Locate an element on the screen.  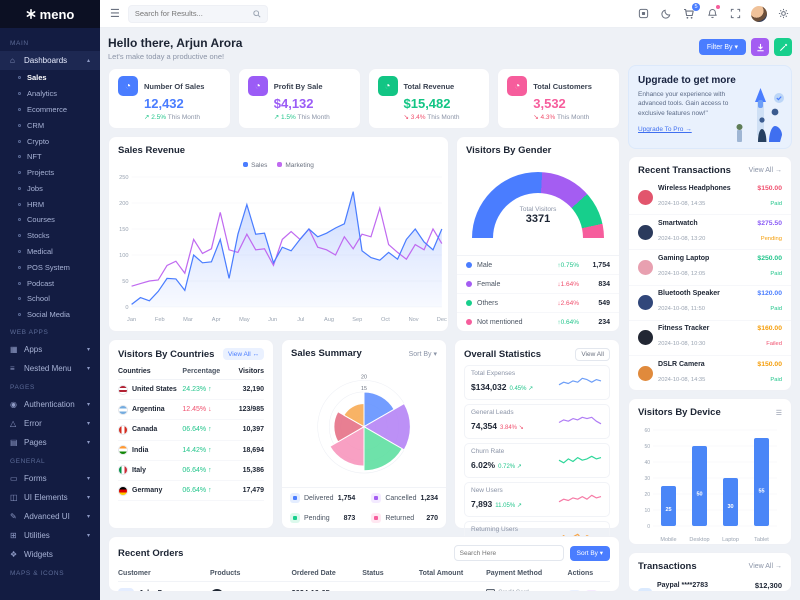
column-header: Products is located at coordinates (225, 573).